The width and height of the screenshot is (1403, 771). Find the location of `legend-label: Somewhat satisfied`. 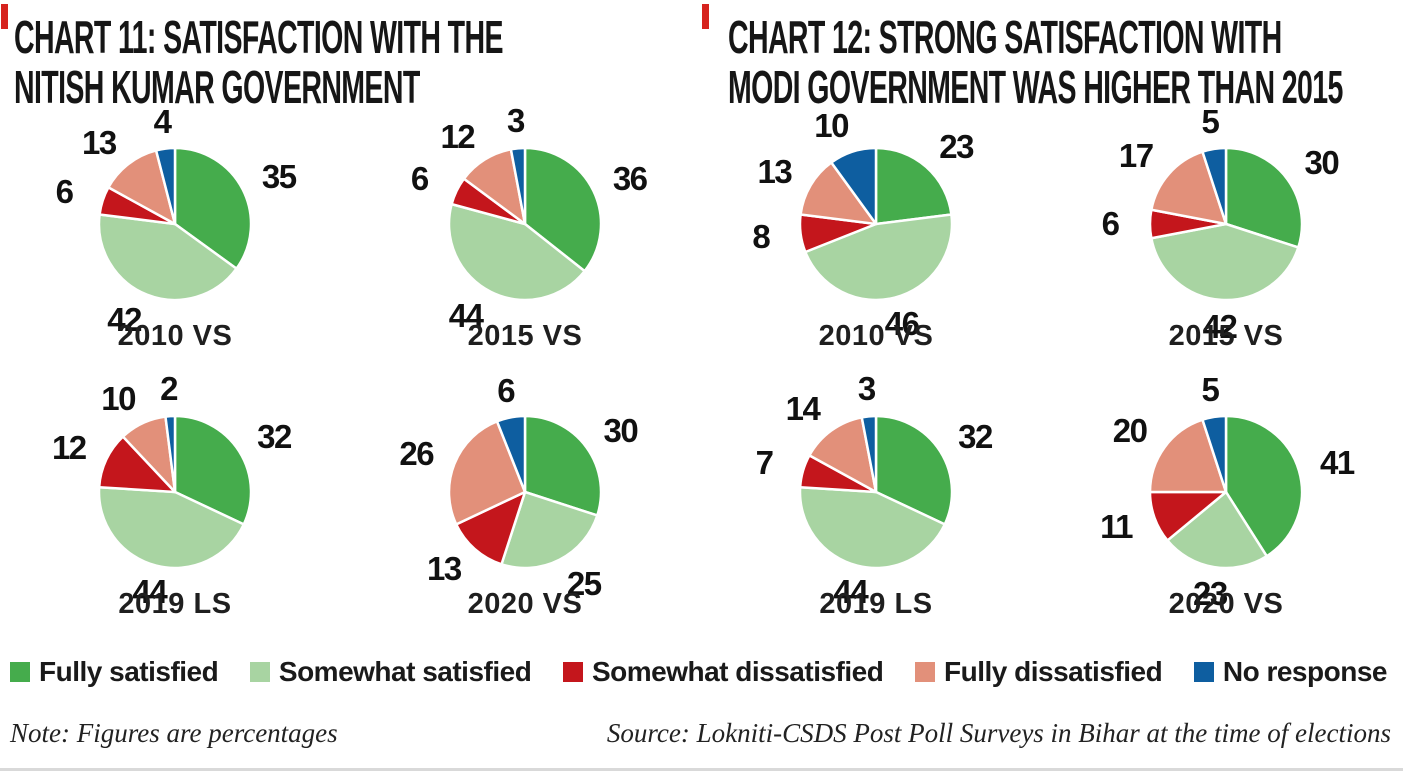

legend-label: Somewhat satisfied is located at coordinates (405, 671).